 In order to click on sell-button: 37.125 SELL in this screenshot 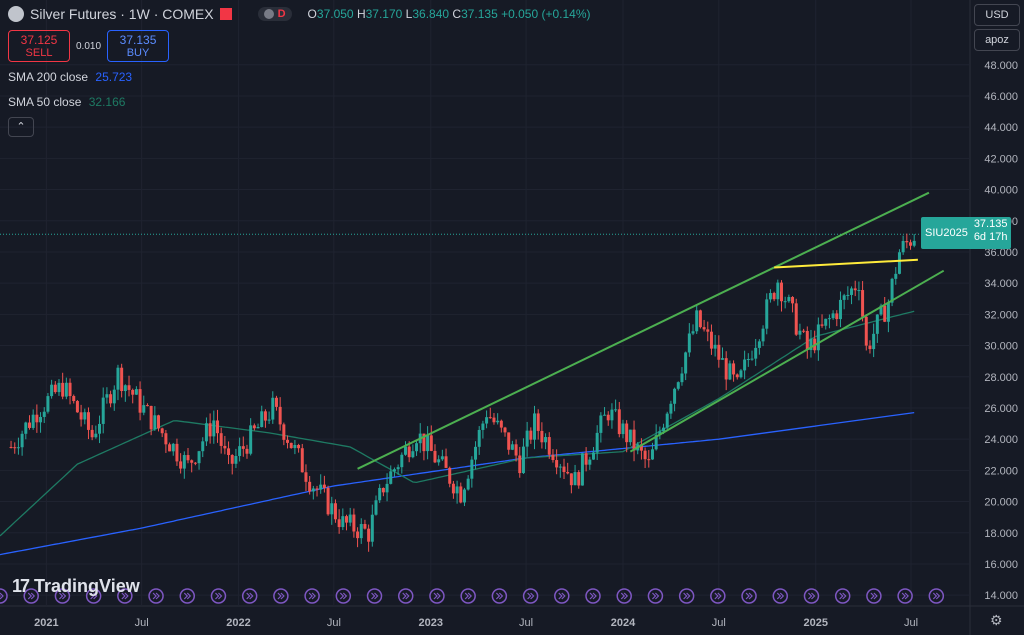, I will do `click(39, 46)`.